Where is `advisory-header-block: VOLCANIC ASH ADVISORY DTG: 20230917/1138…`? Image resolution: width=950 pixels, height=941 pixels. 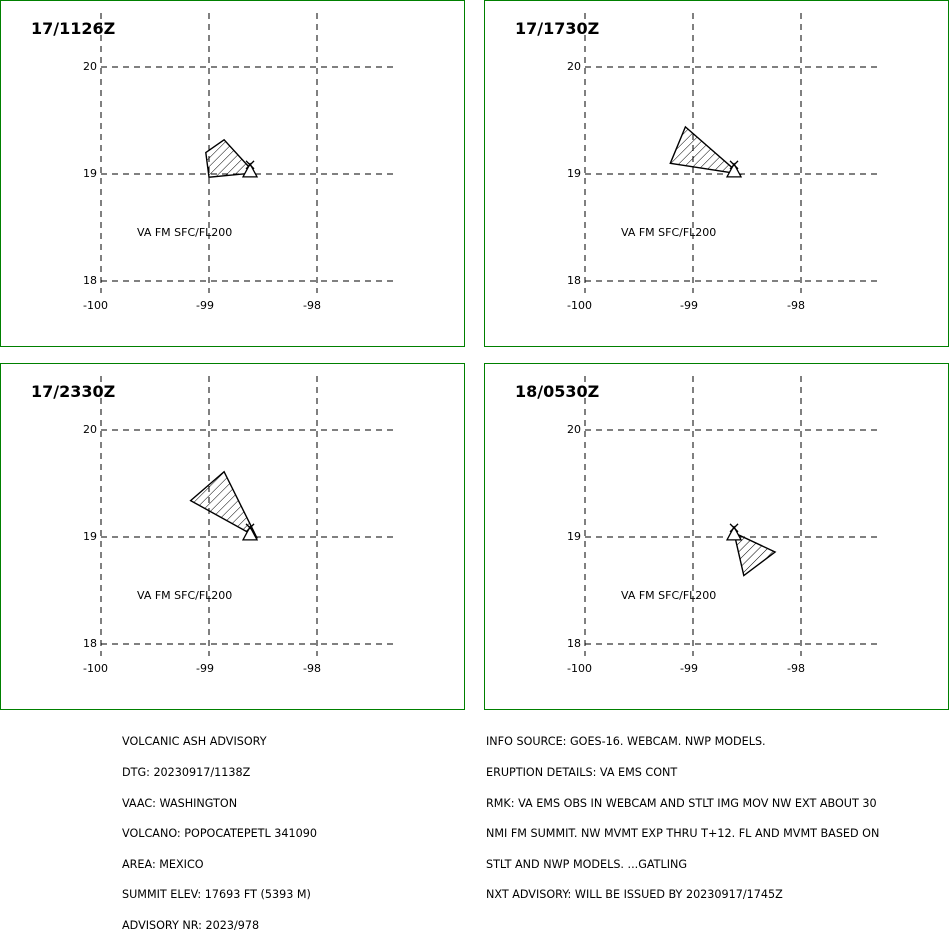 advisory-header-block: VOLCANIC ASH ADVISORY DTG: 20230917/1138… is located at coordinates (219, 829).